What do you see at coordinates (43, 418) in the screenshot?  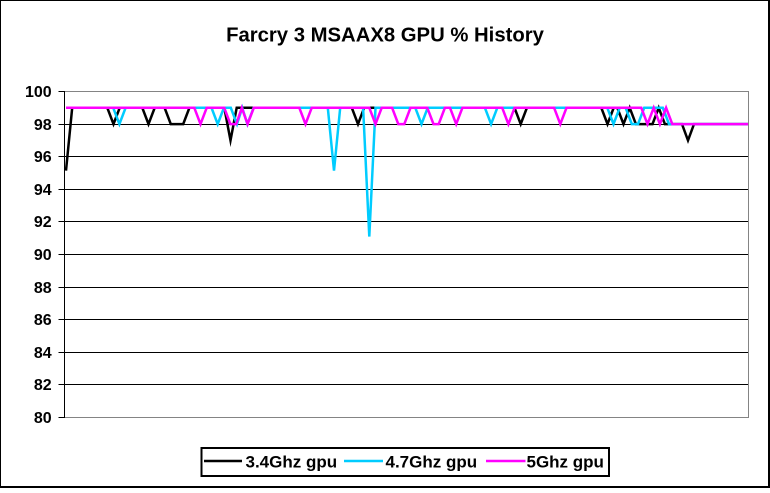 I see `svg-text: 80` at bounding box center [43, 418].